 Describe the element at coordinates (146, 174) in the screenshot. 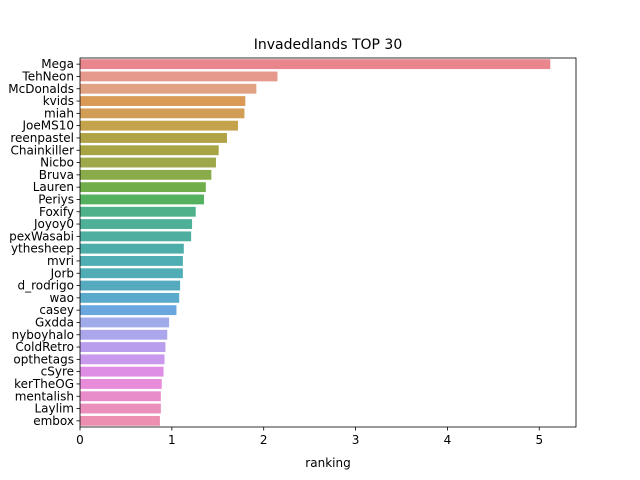

I see `bar-Bruva` at that location.